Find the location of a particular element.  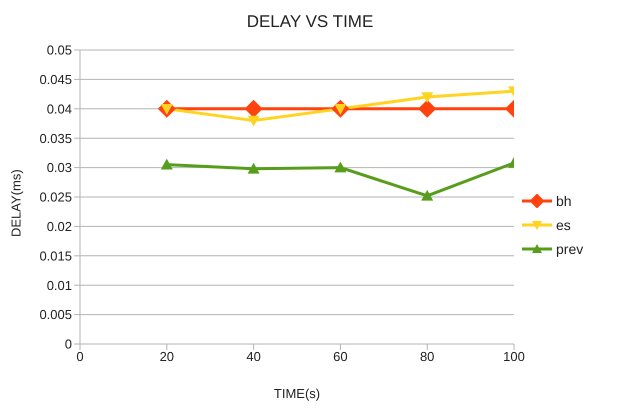

y-tick-label: 0.015 is located at coordinates (55, 256).